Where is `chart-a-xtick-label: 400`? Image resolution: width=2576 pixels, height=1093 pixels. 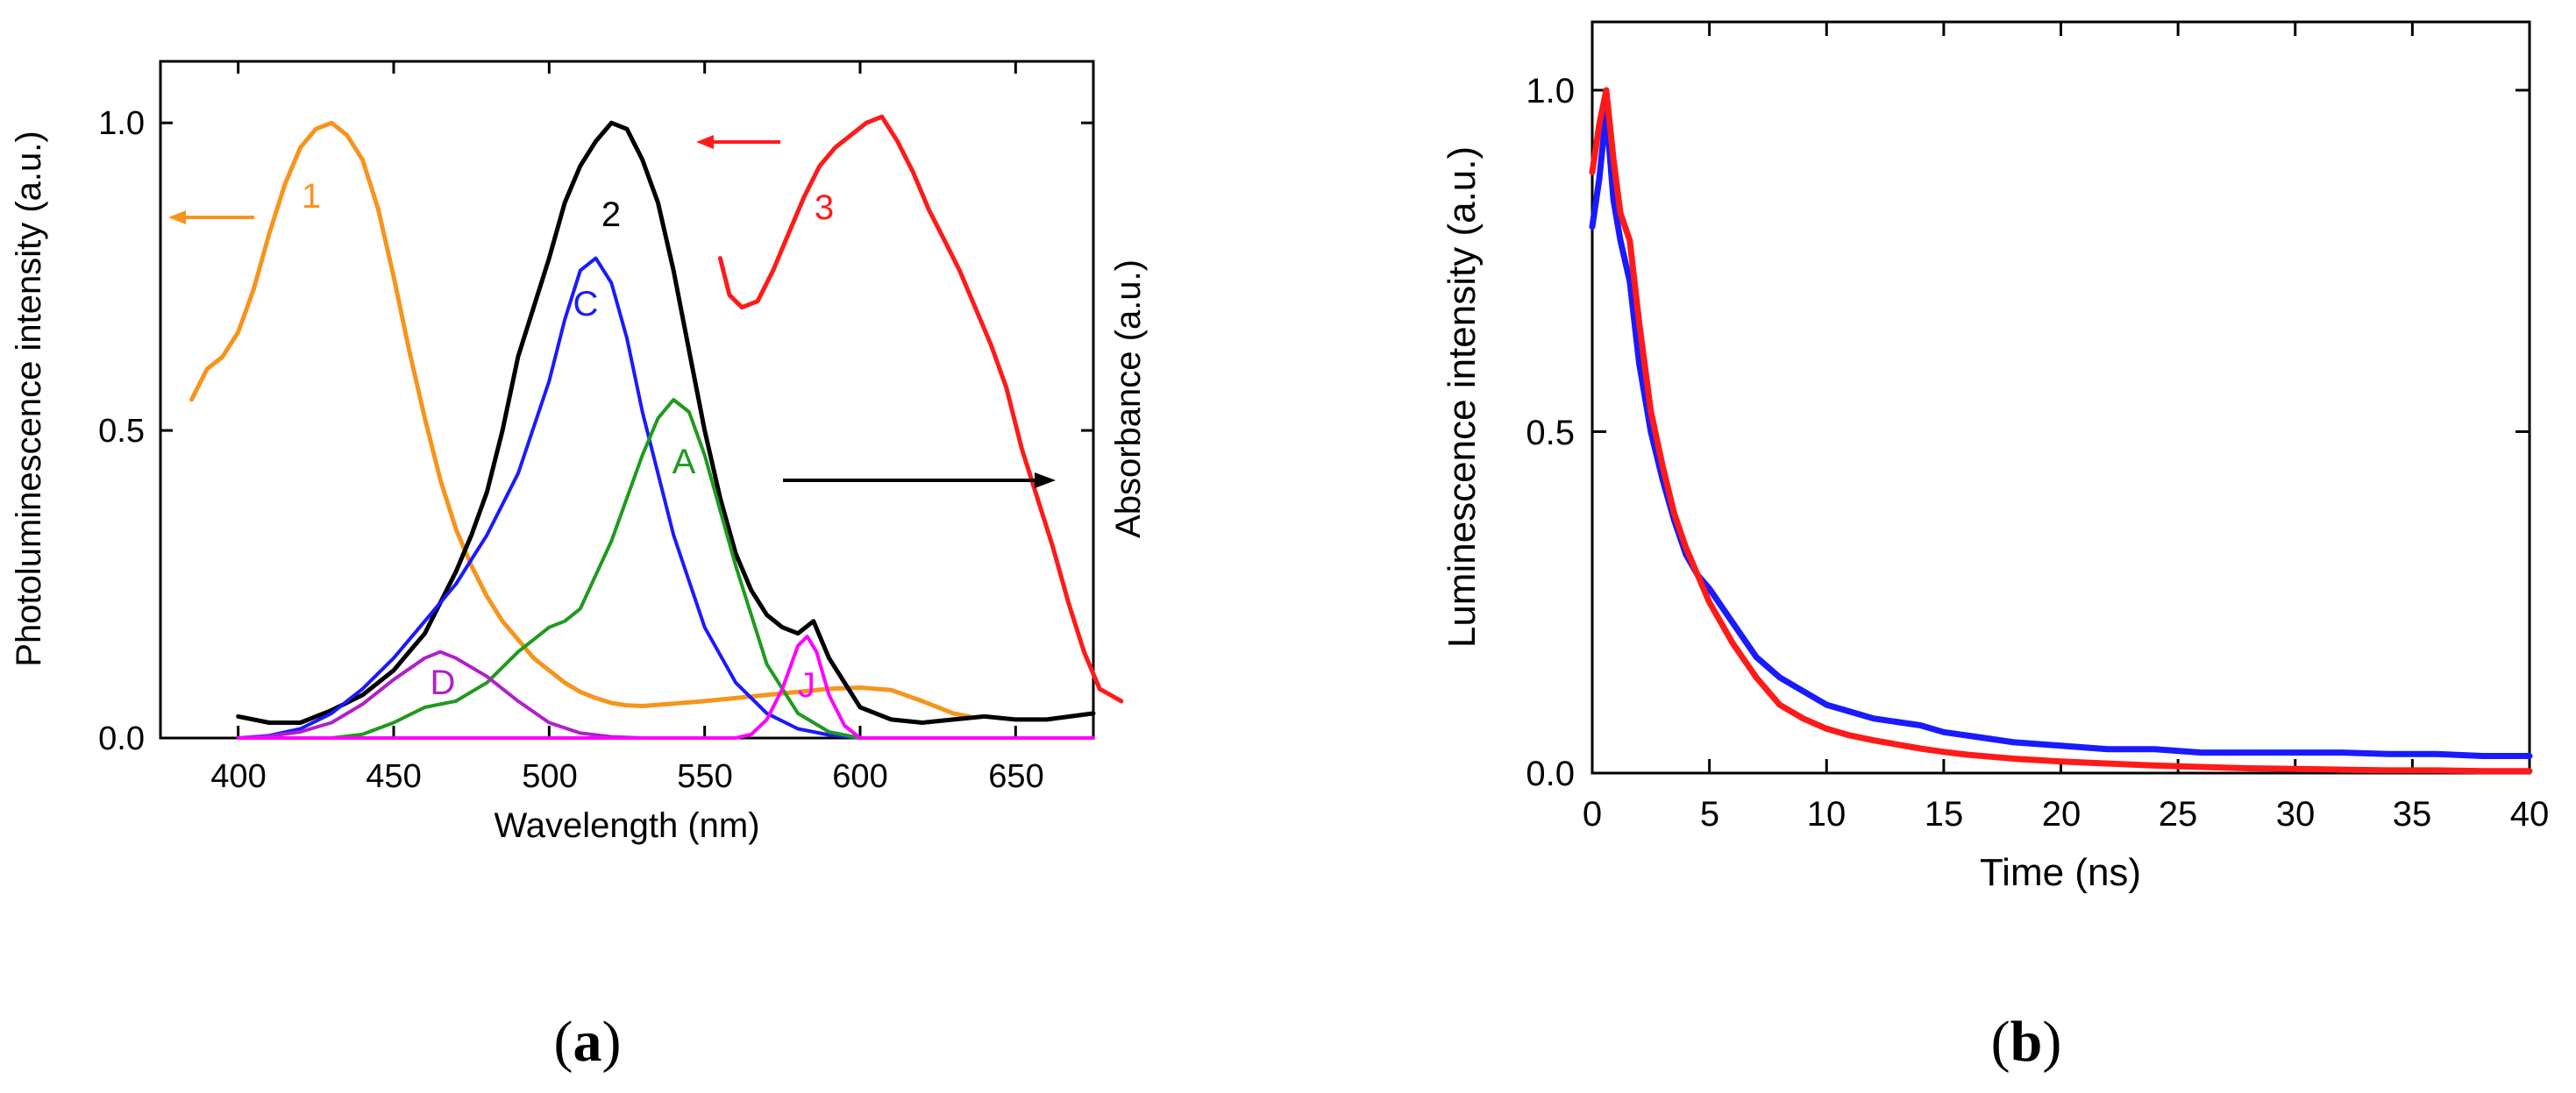
chart-a-xtick-label: 400 is located at coordinates (238, 777).